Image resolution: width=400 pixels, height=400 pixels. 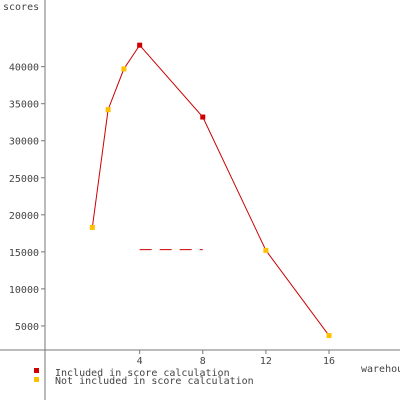 What do you see at coordinates (21, 7) in the screenshot?
I see `y-axis-label: scores` at bounding box center [21, 7].